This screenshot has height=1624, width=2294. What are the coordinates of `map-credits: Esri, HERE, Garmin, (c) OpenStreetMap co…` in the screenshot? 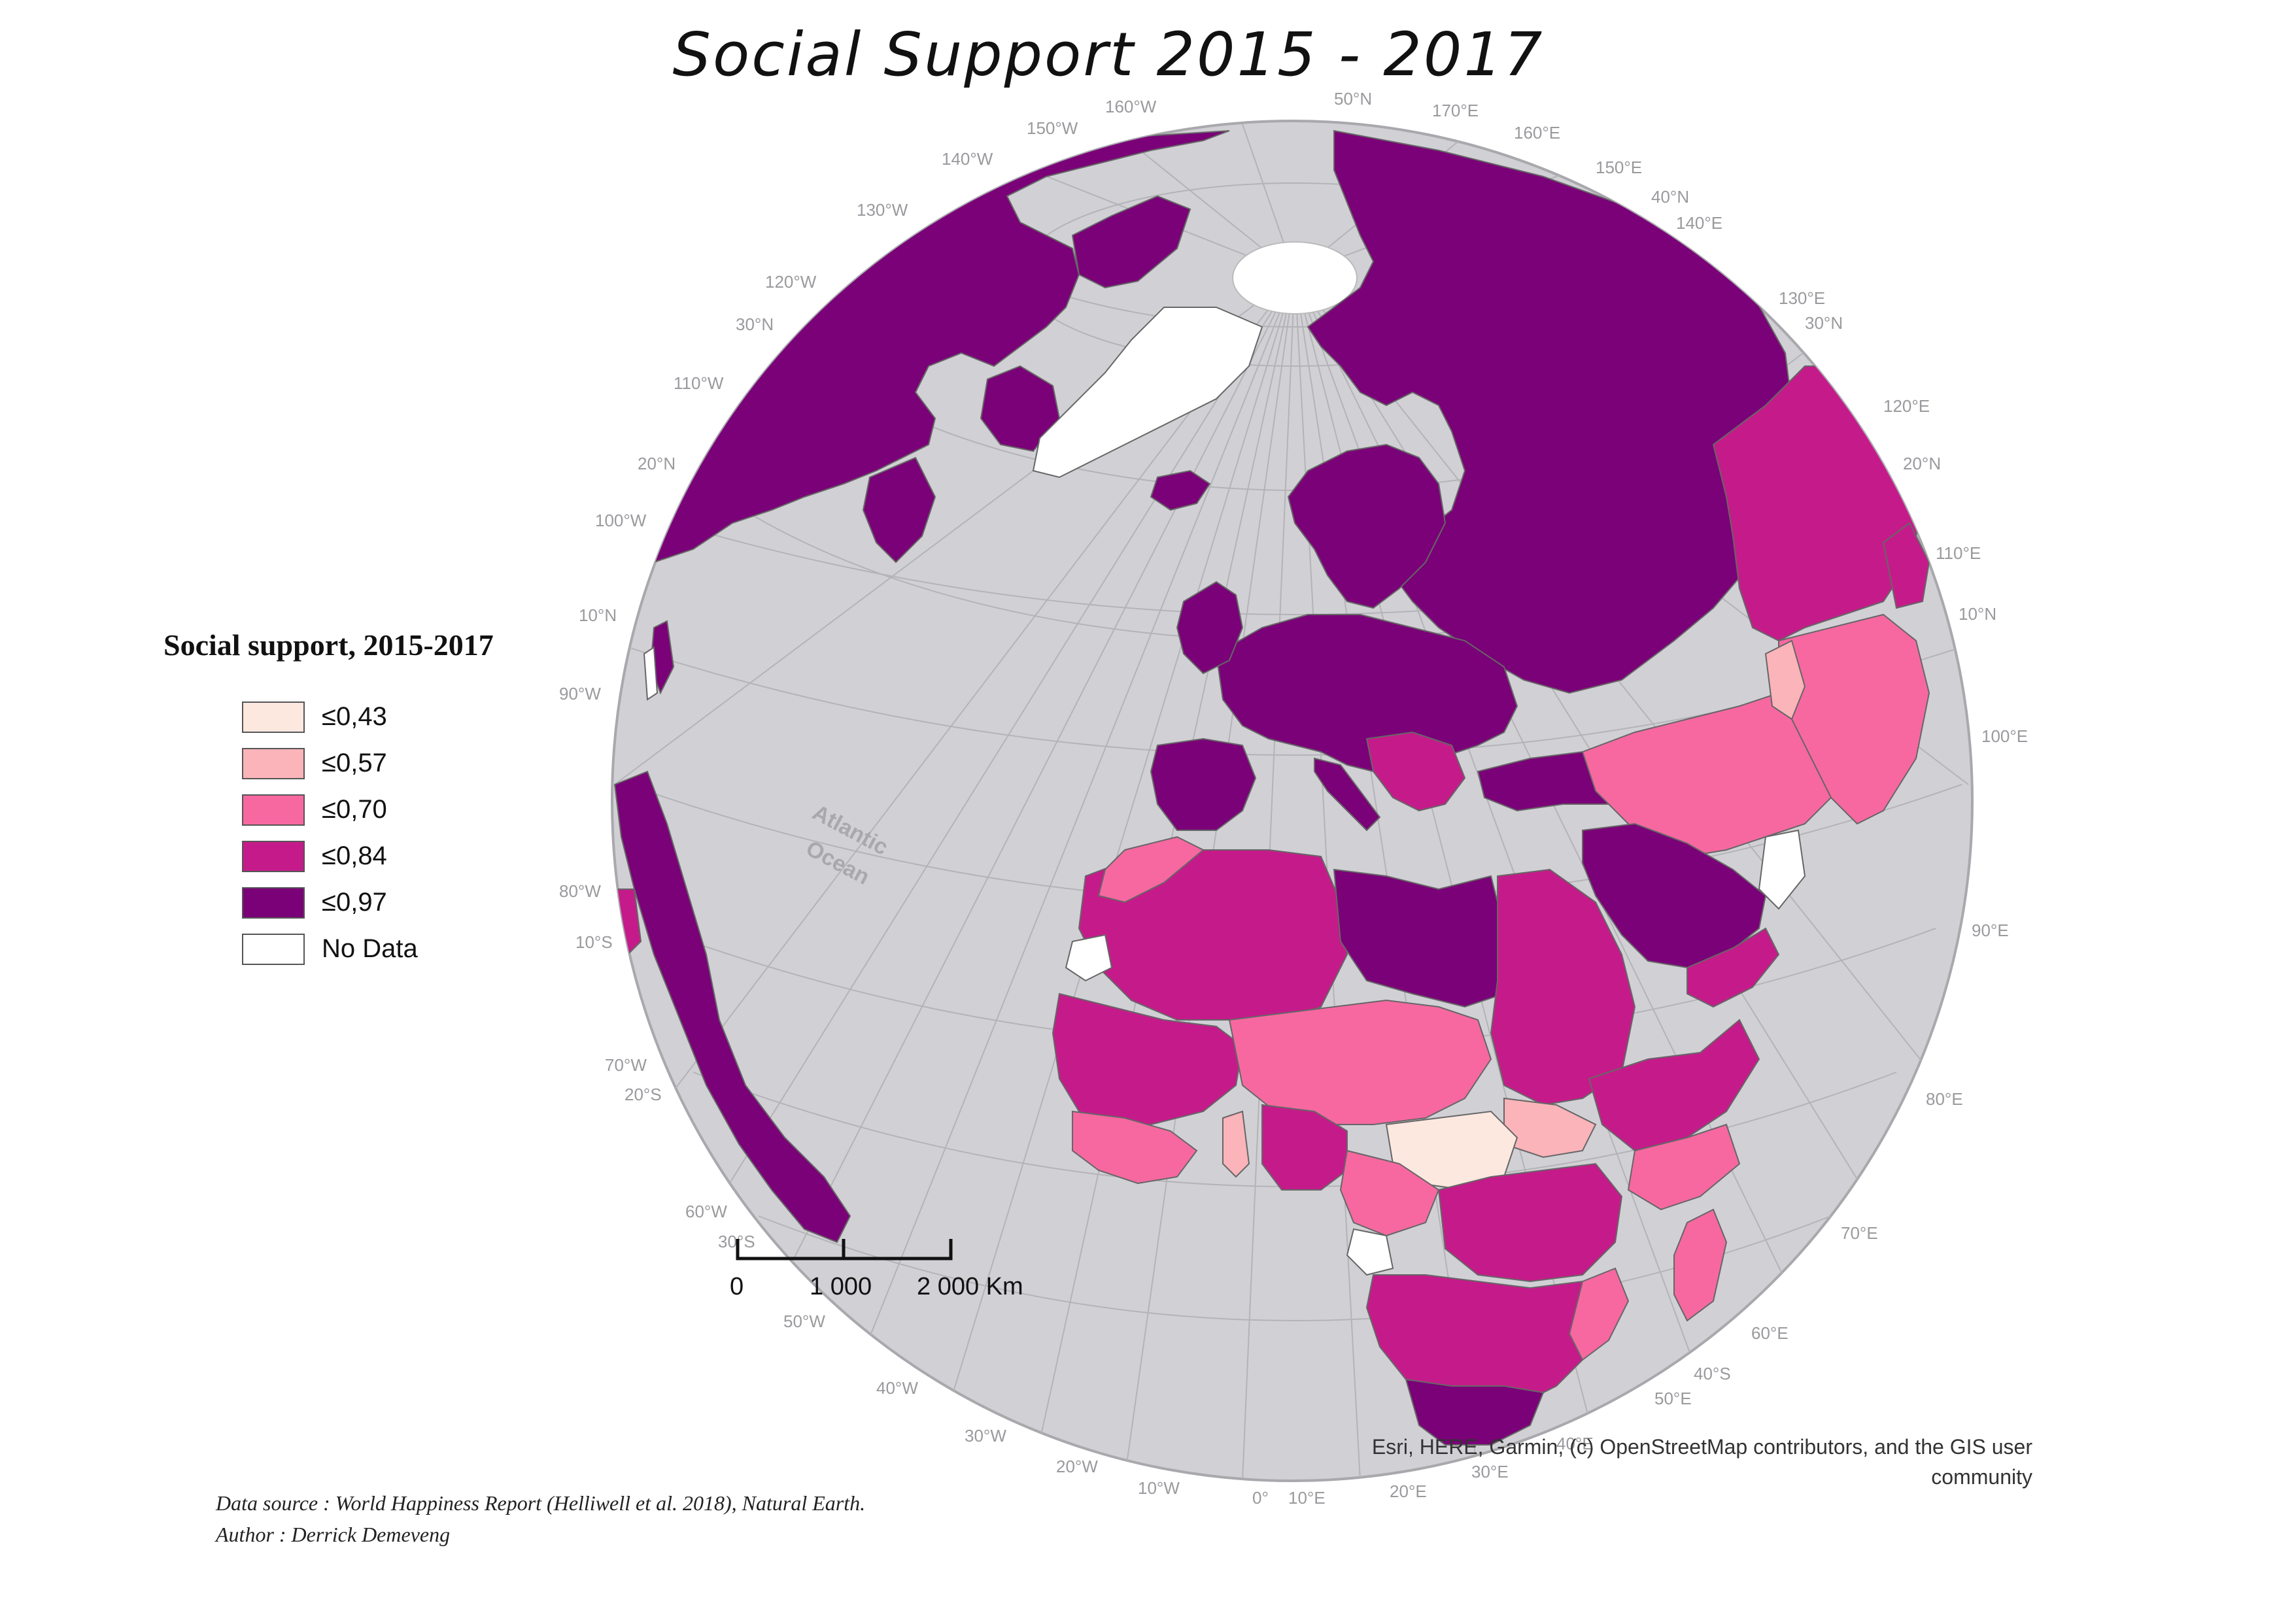 It's located at (1701, 1462).